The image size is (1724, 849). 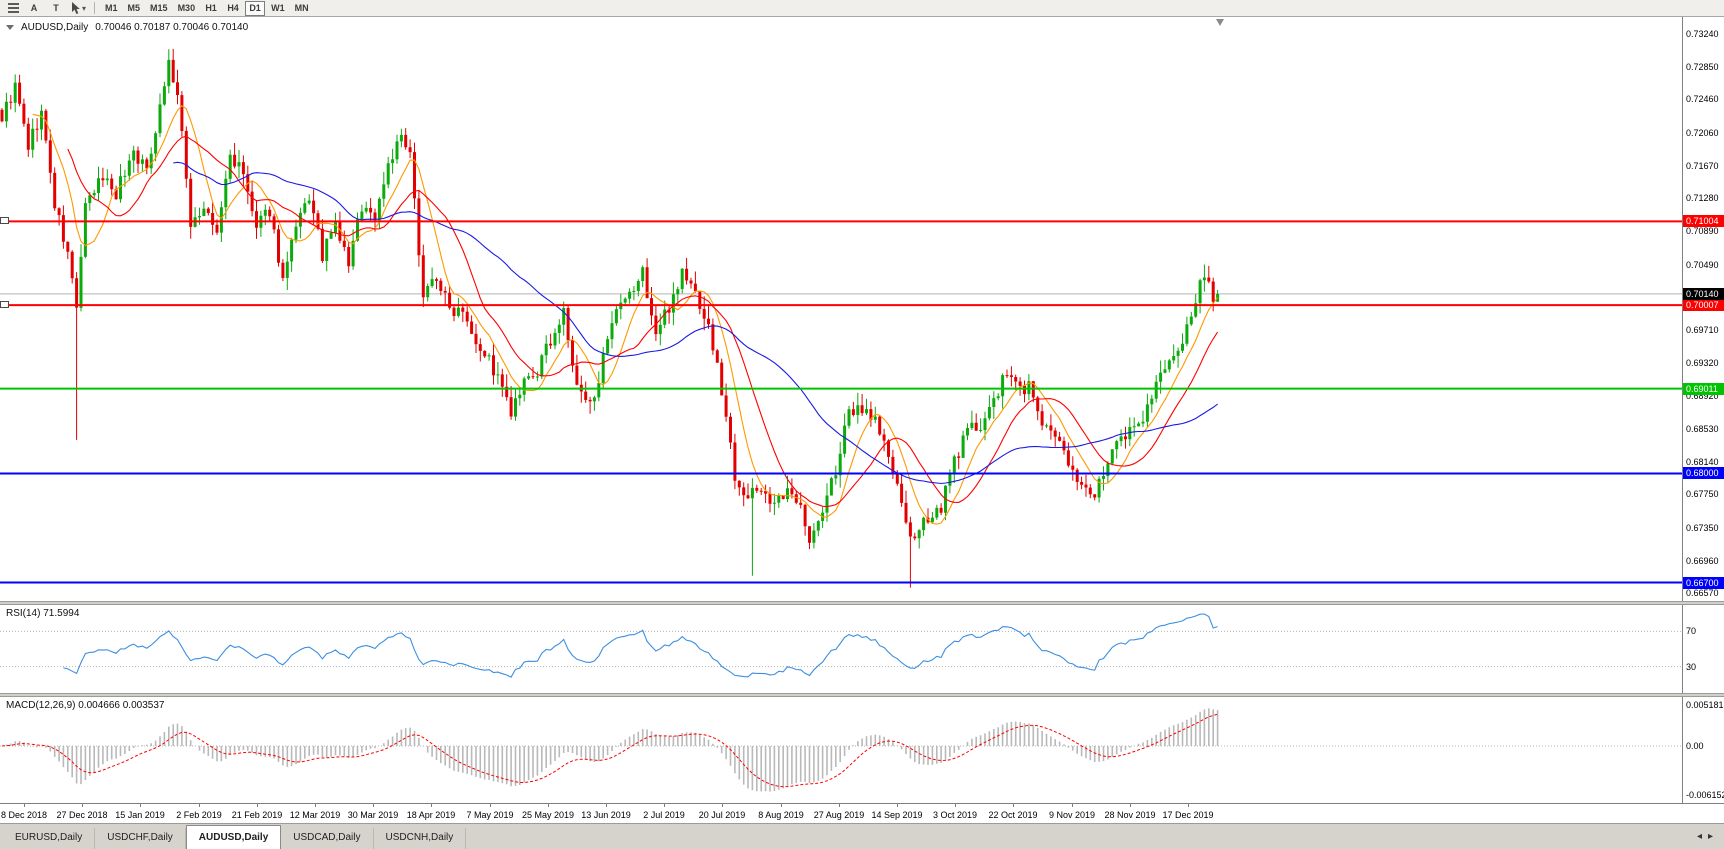 What do you see at coordinates (839, 815) in the screenshot?
I see `date-label: 27 Aug 2019` at bounding box center [839, 815].